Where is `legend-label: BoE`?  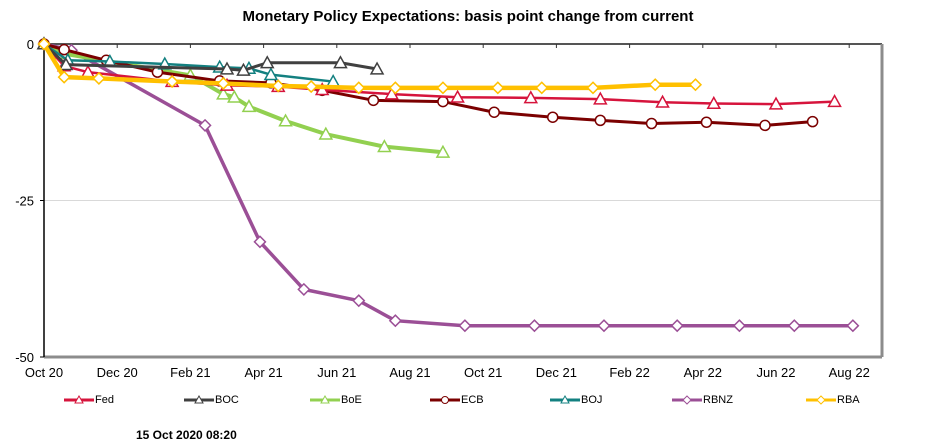
legend-label: BoE is located at coordinates (351, 400).